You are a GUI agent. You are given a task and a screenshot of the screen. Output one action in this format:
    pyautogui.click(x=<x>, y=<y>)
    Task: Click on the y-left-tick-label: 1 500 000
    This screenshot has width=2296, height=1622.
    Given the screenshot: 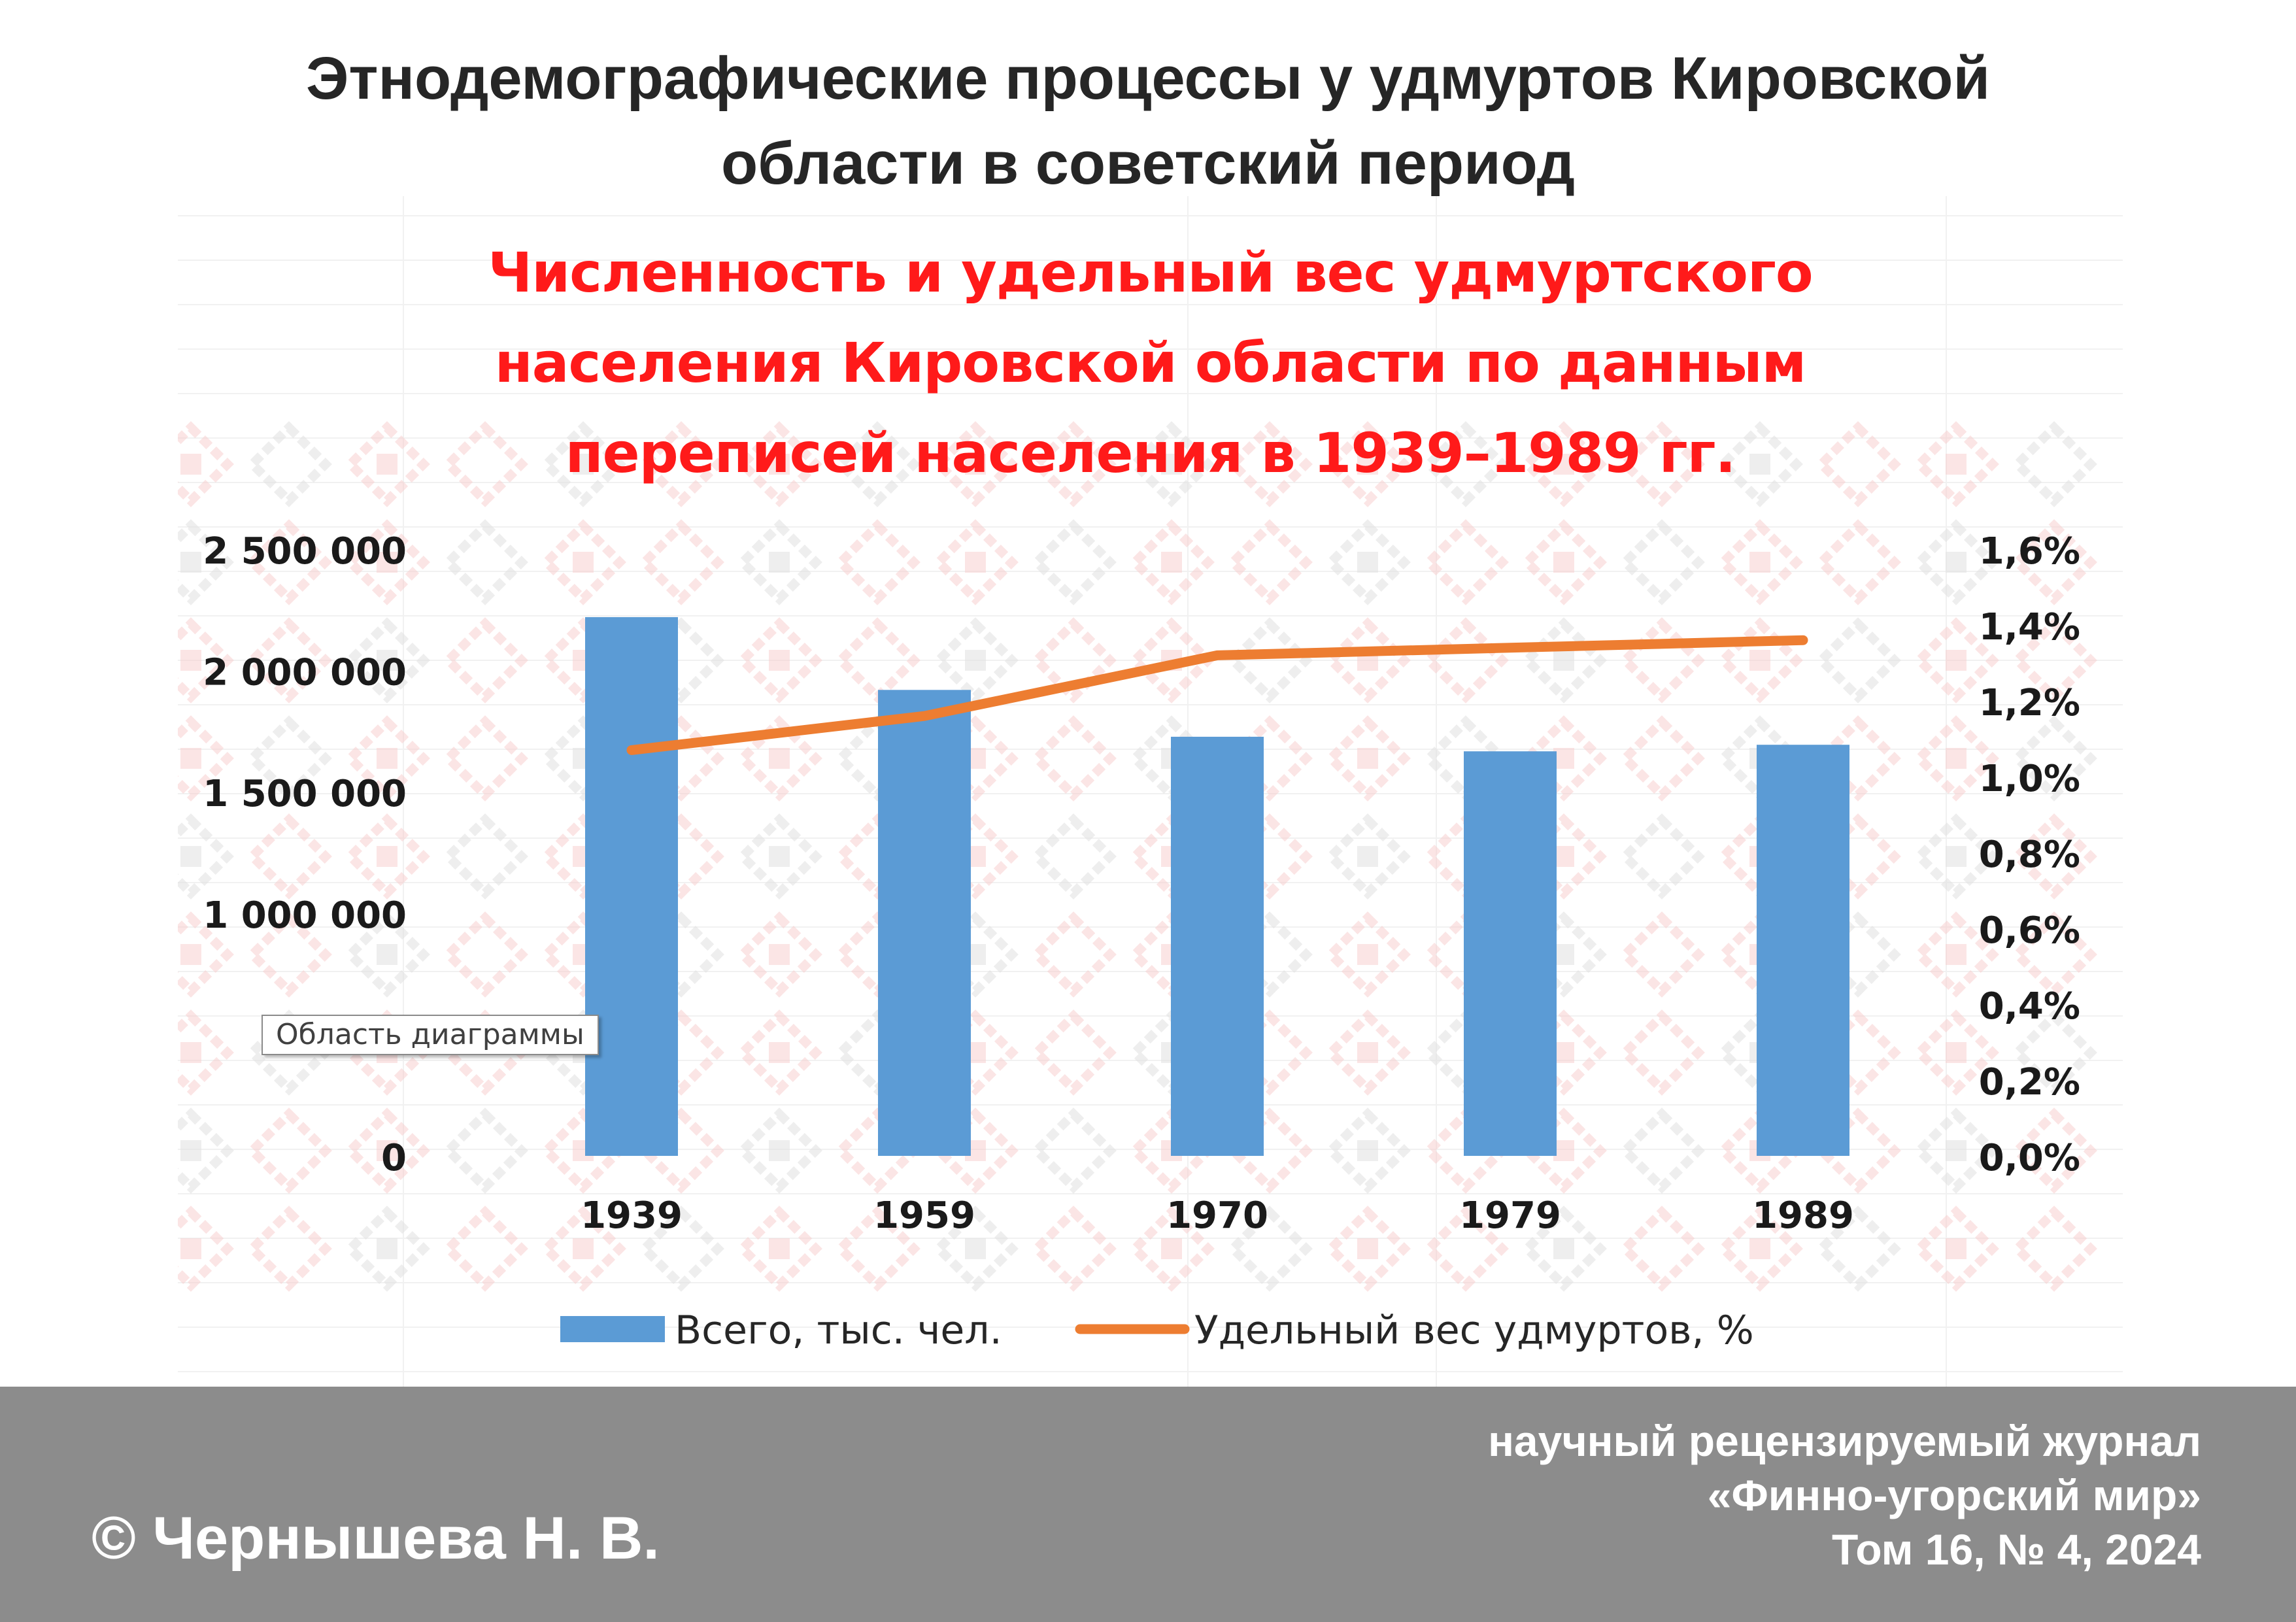 What is the action you would take?
    pyautogui.click(x=305, y=794)
    